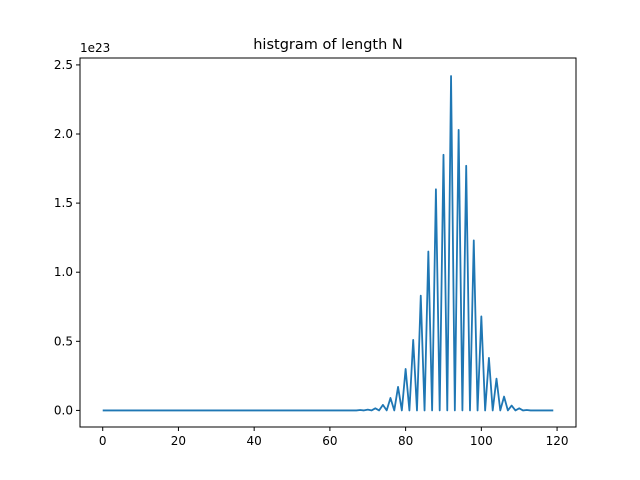  Describe the element at coordinates (63, 65) in the screenshot. I see `y-tick-label: 2.5` at that location.